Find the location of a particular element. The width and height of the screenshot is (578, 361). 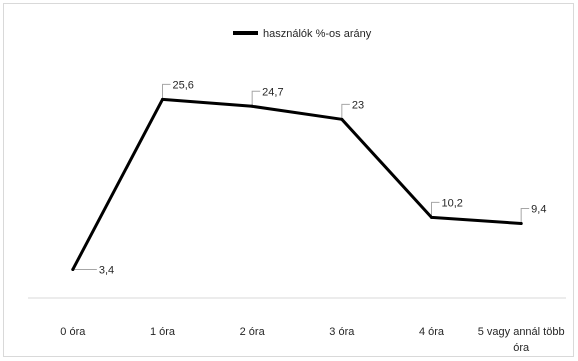

data-label: 9,4 is located at coordinates (538, 209).